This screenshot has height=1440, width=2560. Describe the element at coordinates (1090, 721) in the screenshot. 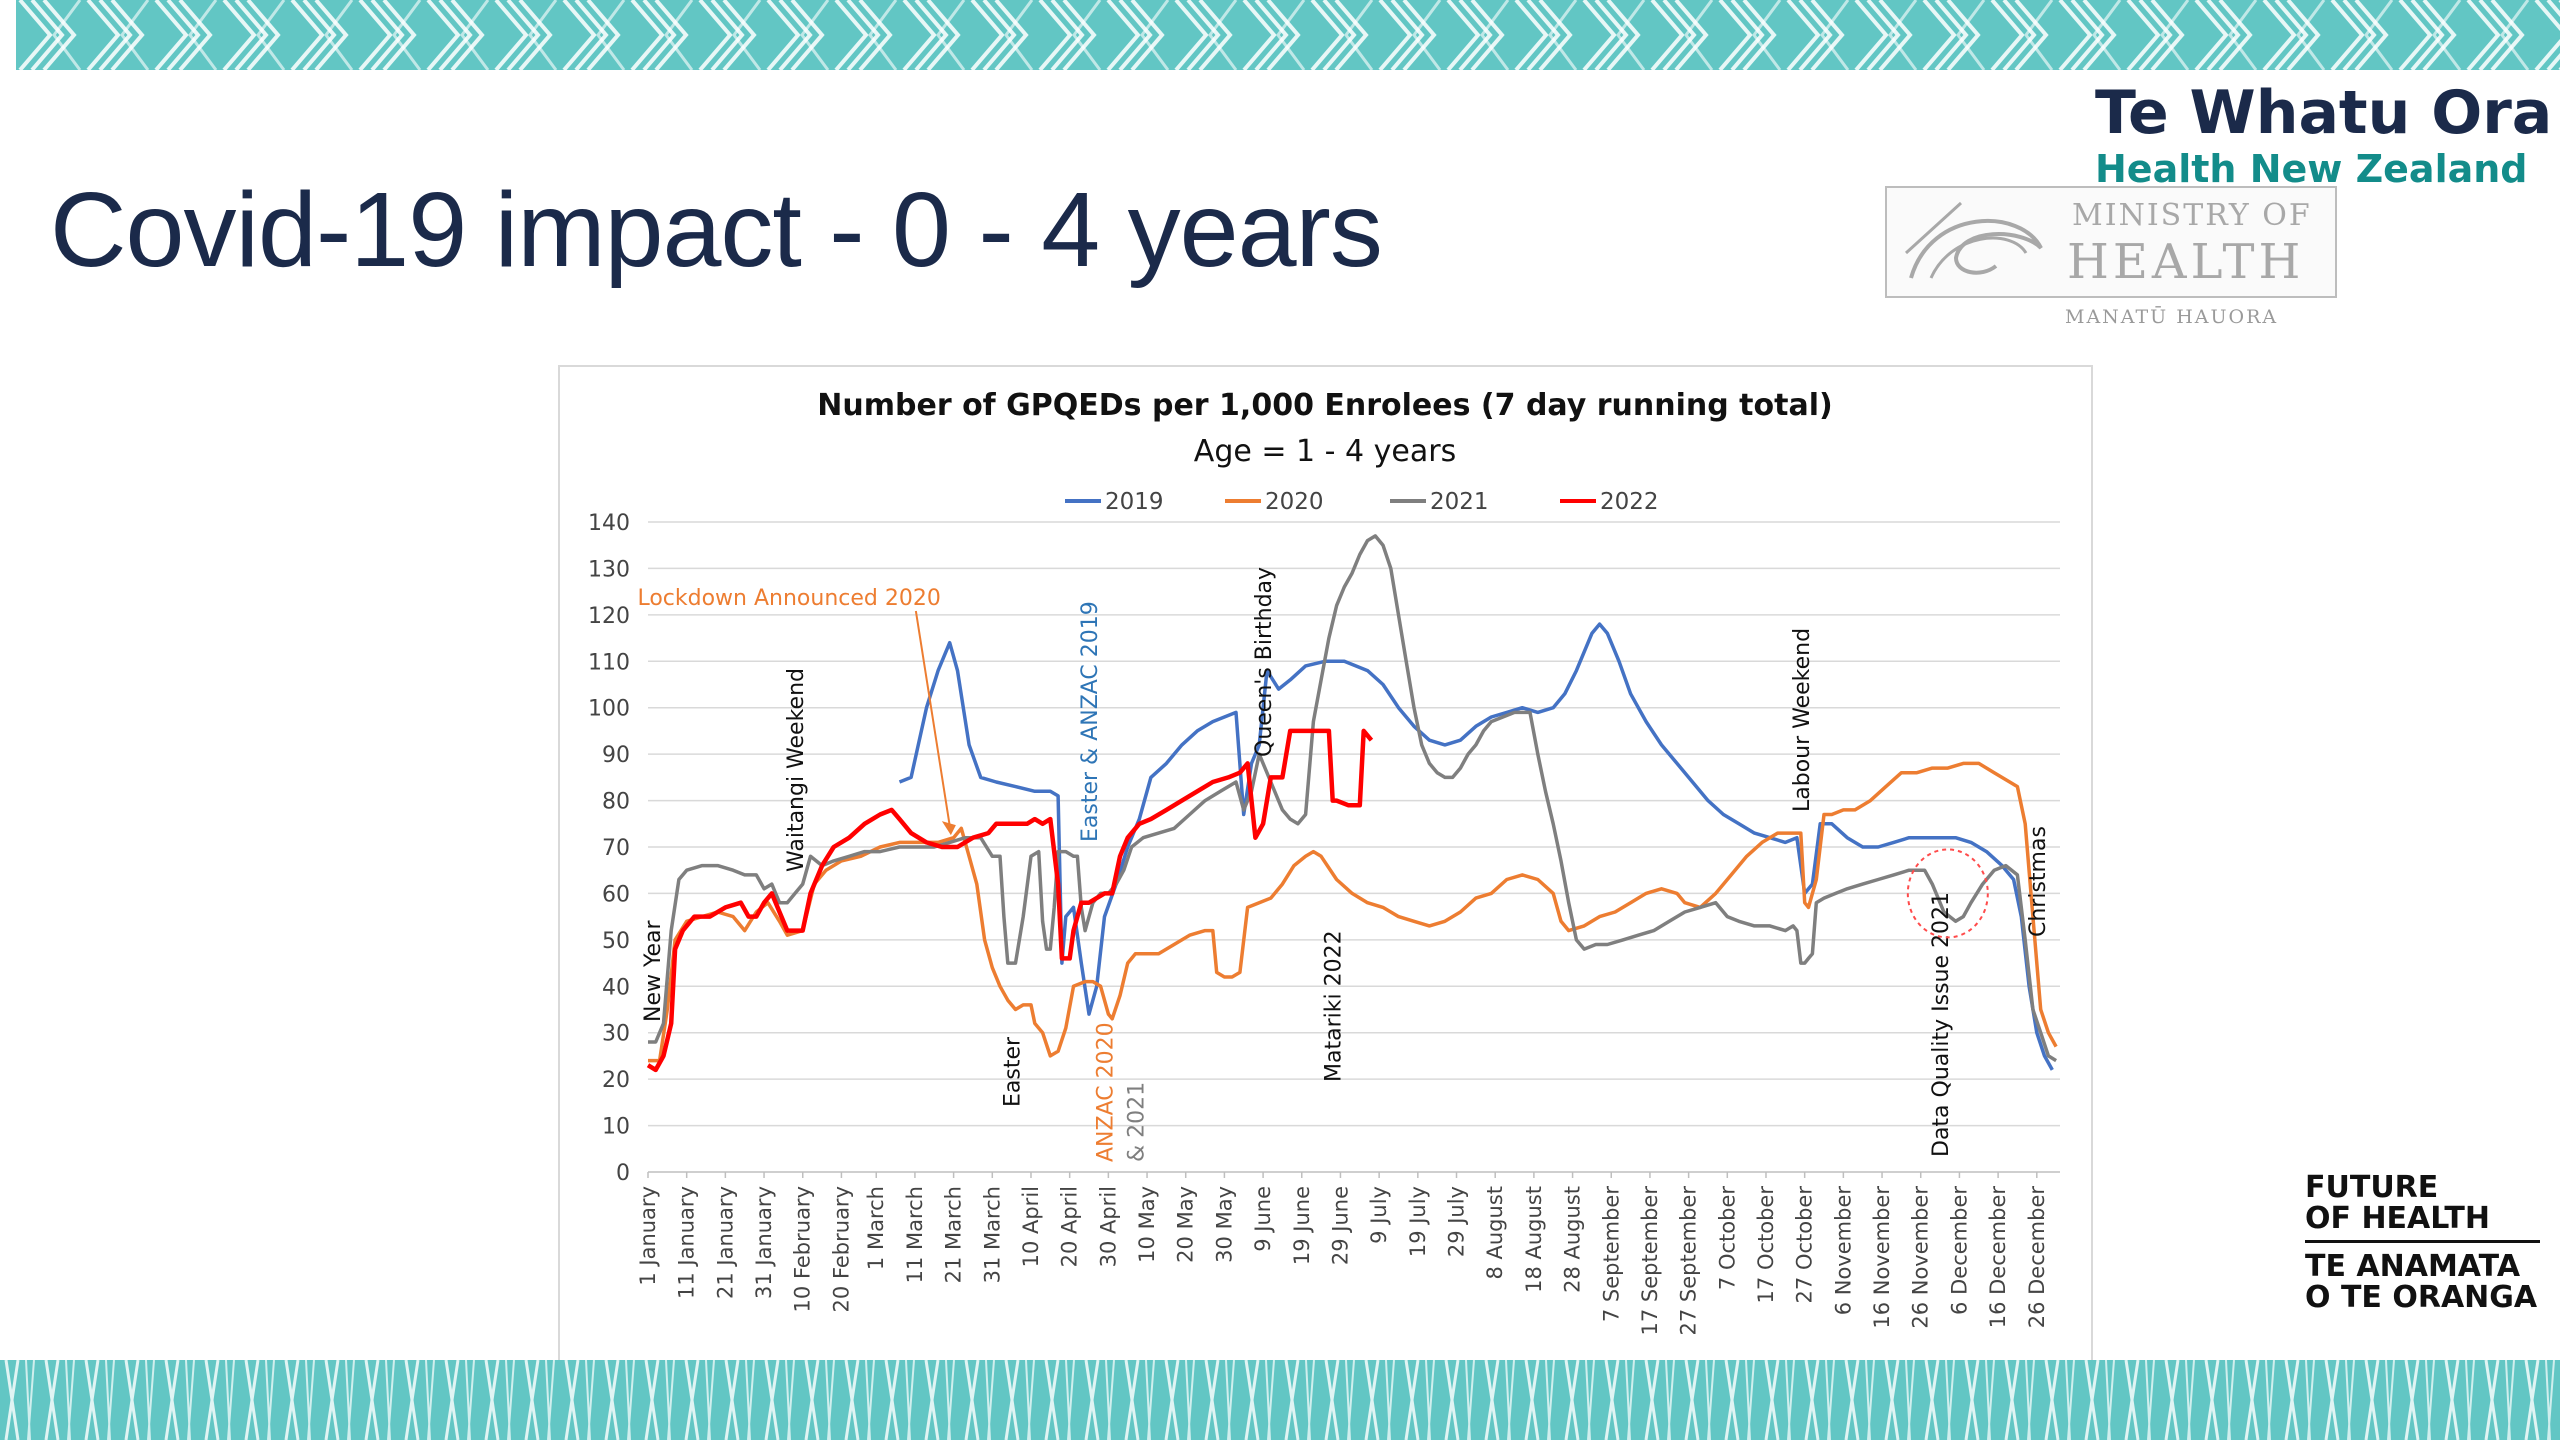

I see `annotation-label: Easter & ANZAC 2019` at that location.